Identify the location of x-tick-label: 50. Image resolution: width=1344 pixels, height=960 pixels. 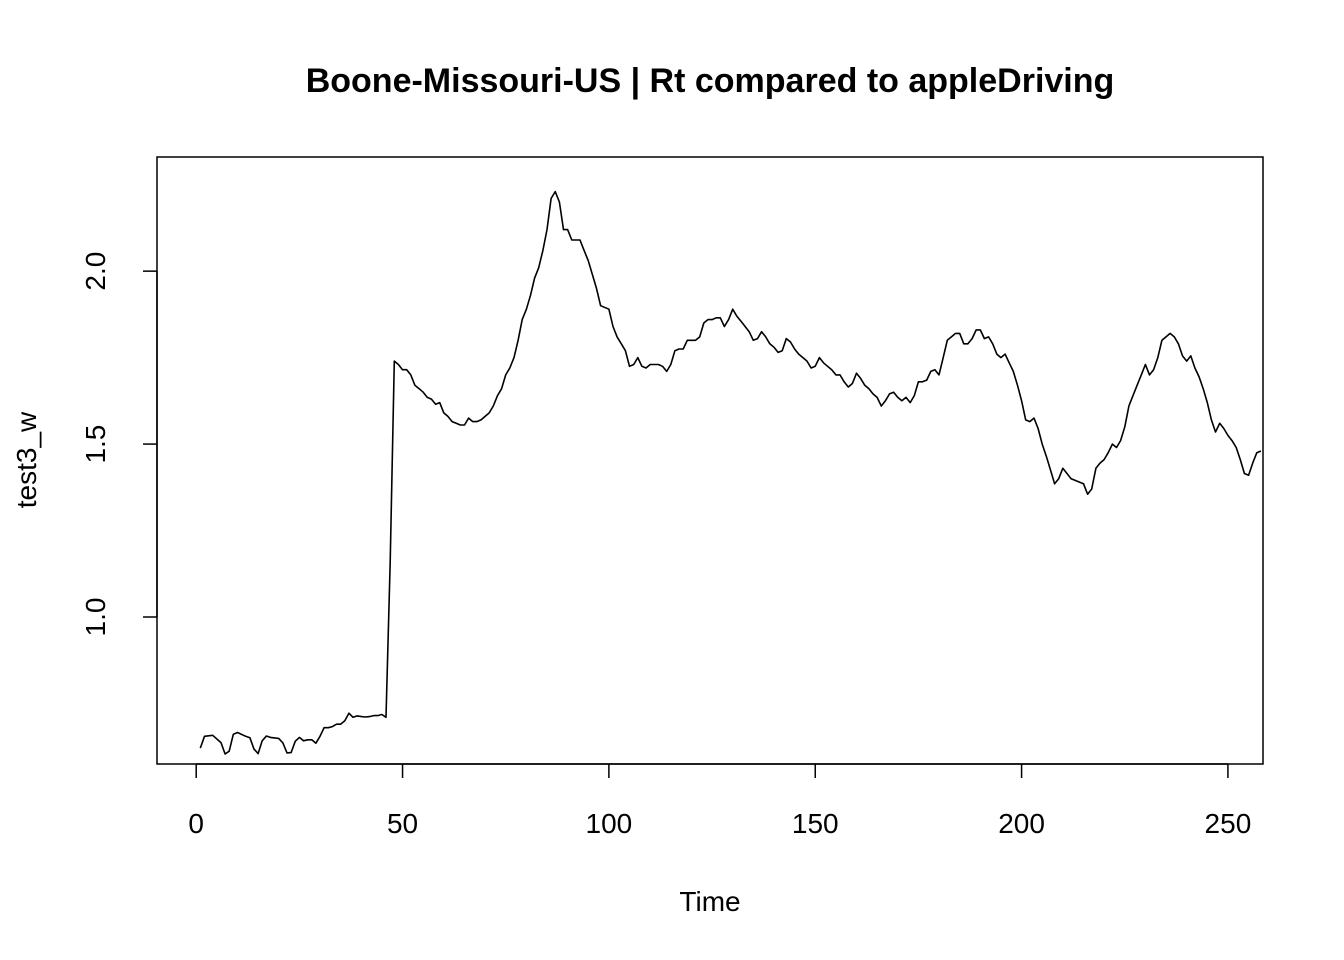
(402, 823).